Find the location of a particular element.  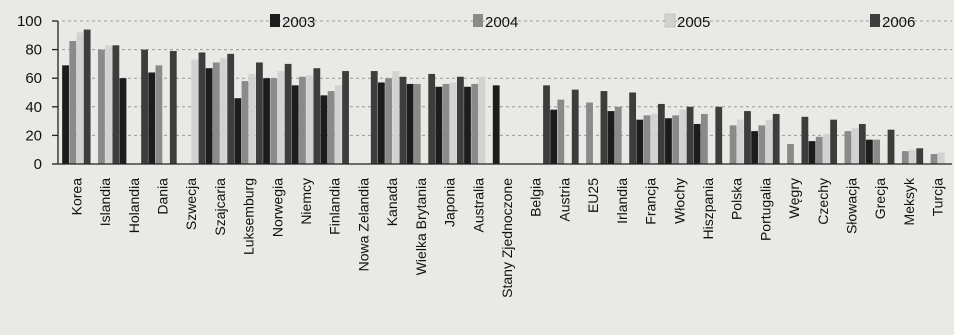

x-tick-label: Belgia is located at coordinates (536, 197).